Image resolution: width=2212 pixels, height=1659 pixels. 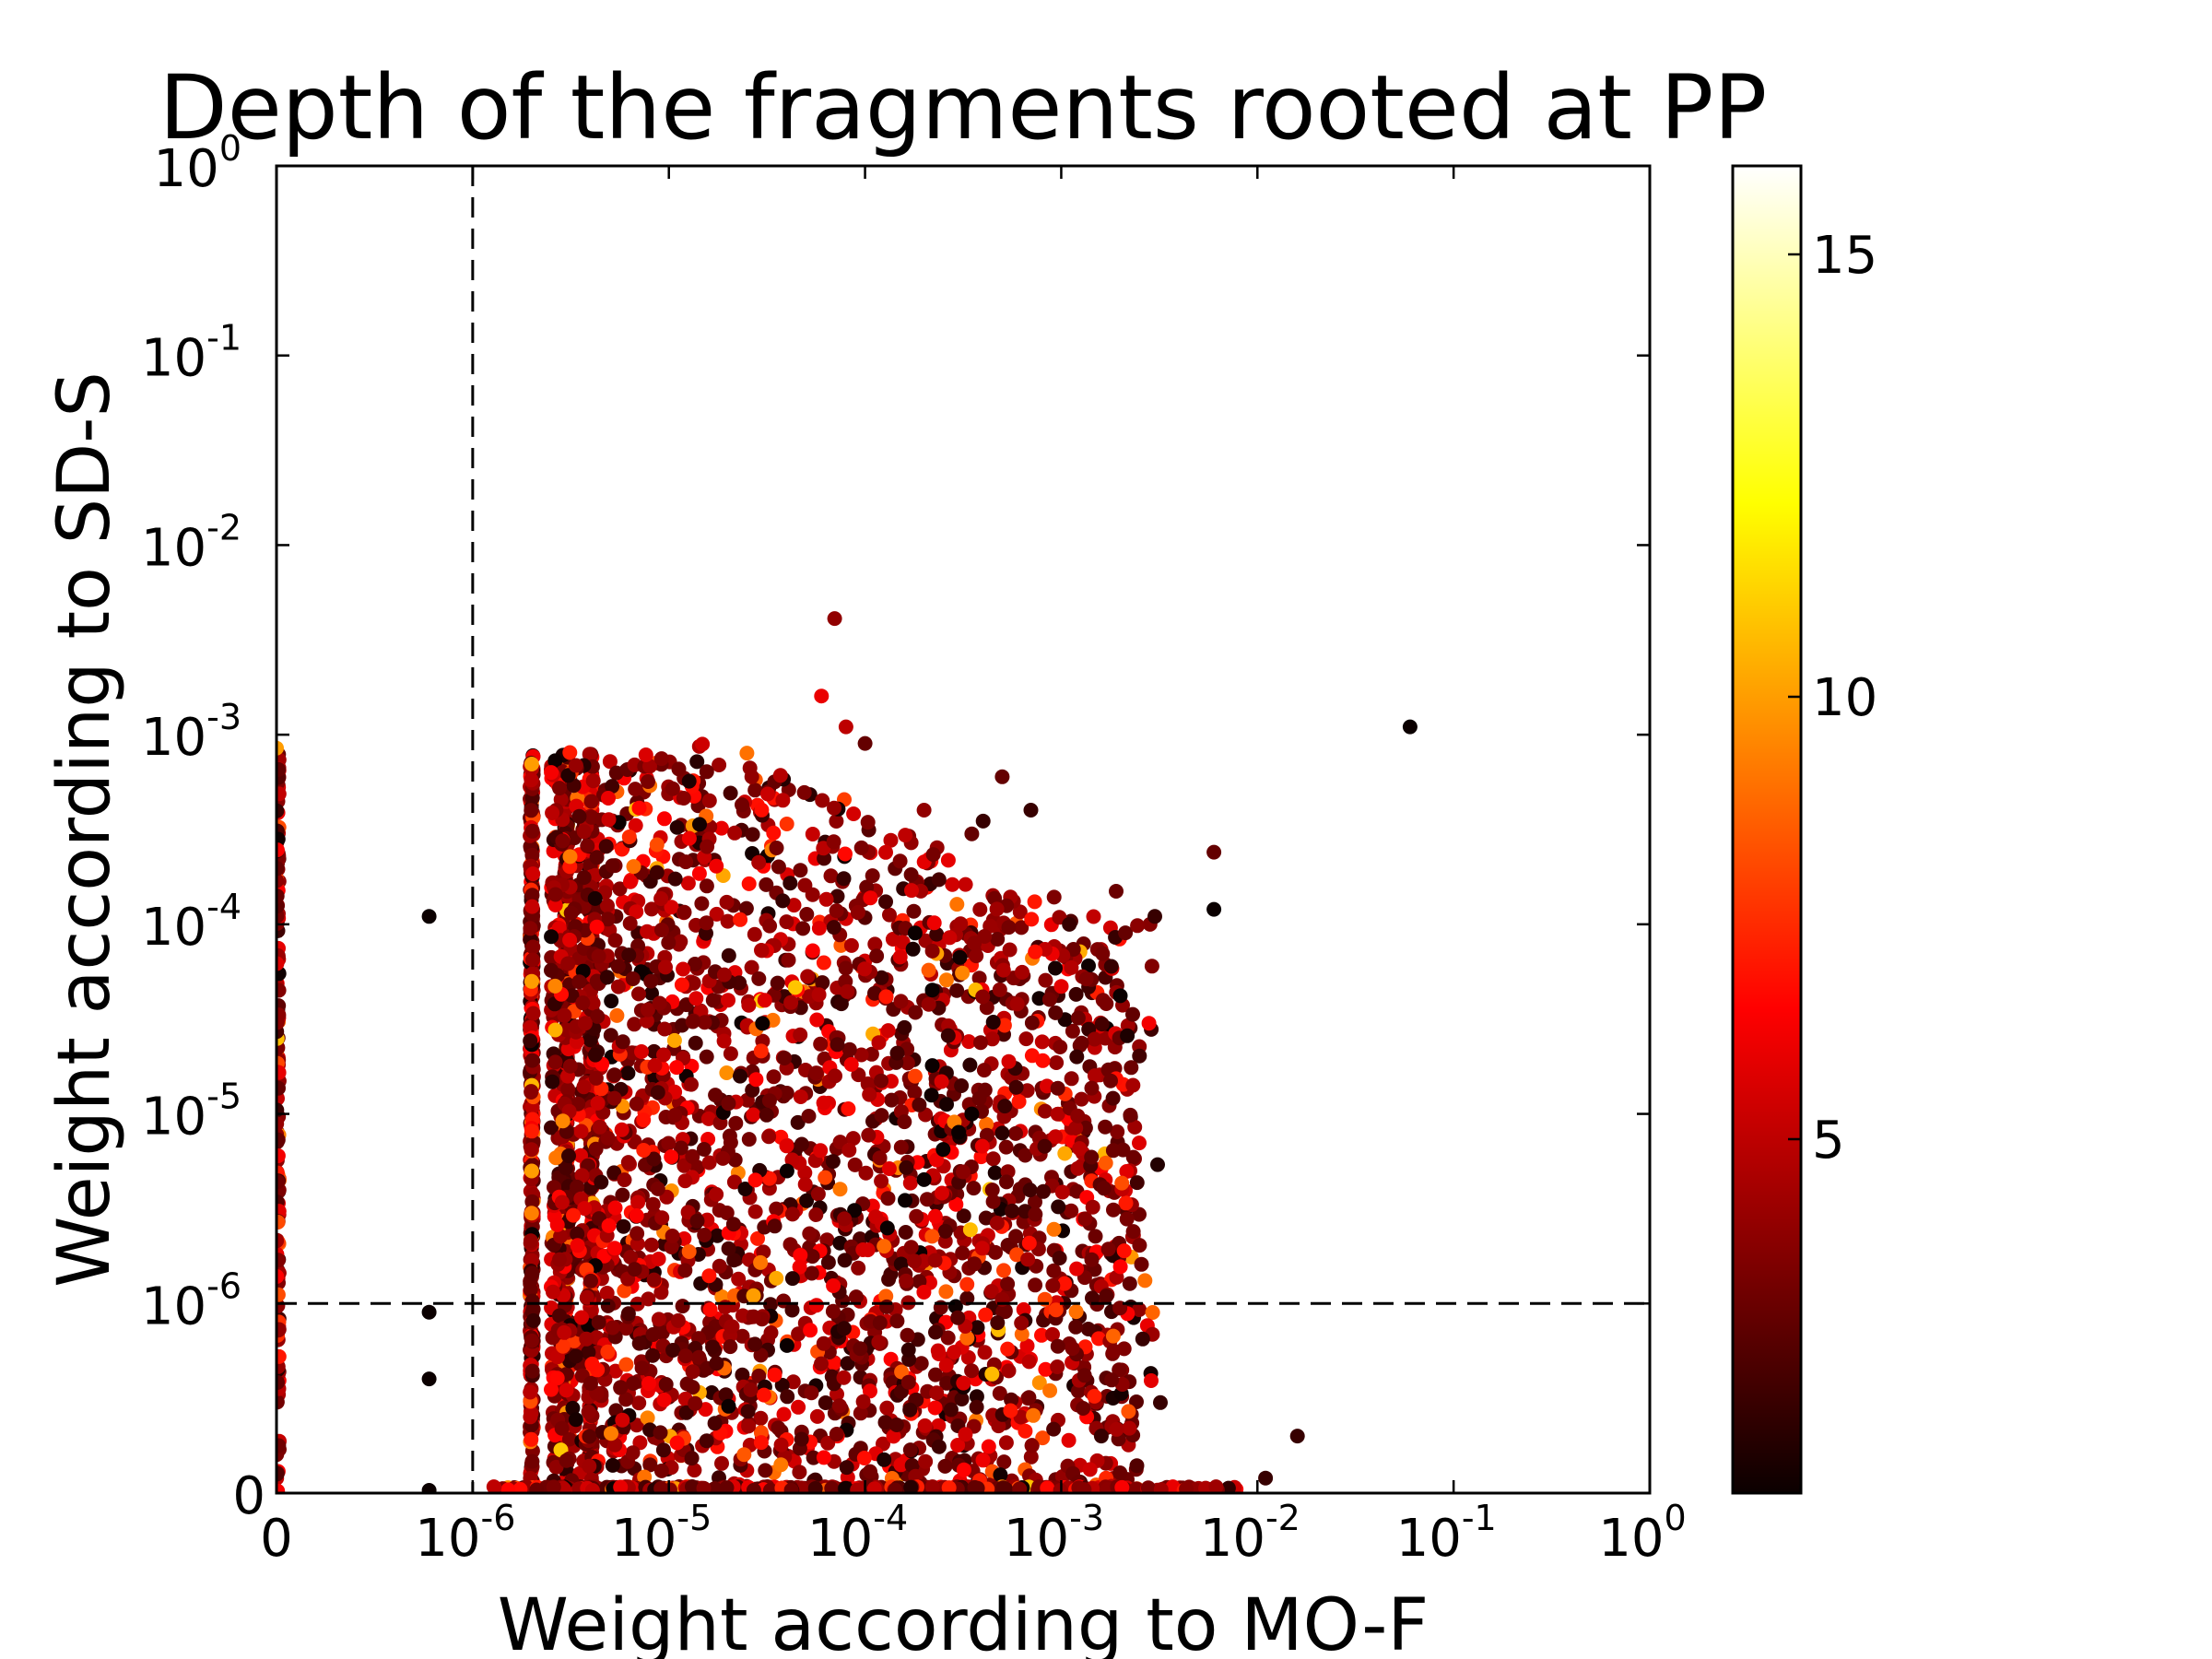 I want to click on y-tick-label: 0, so click(x=248, y=1496).